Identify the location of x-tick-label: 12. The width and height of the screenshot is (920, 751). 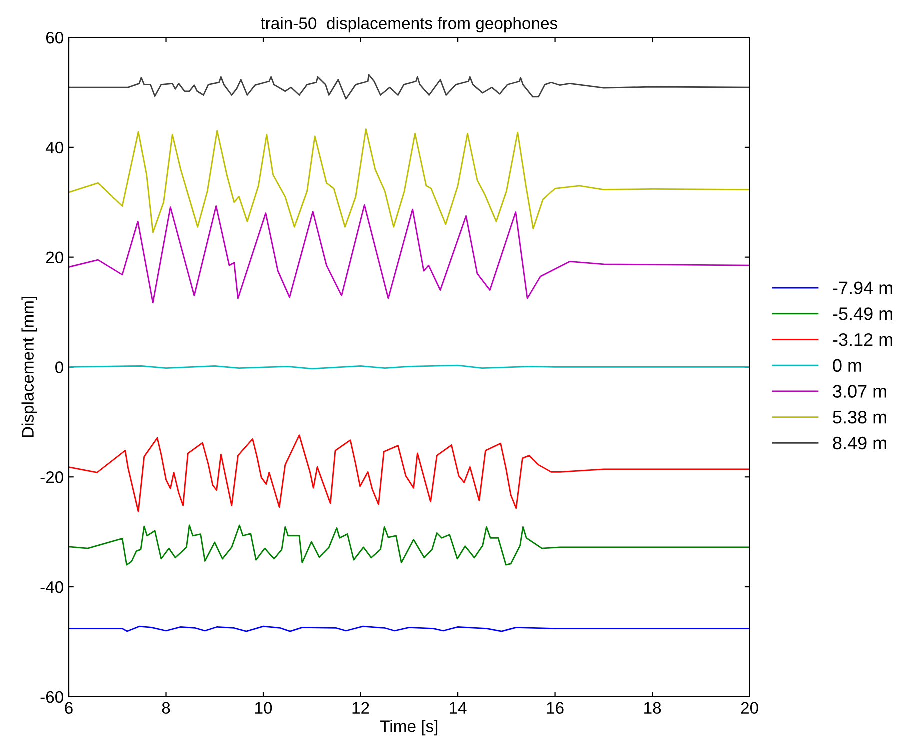
(361, 708).